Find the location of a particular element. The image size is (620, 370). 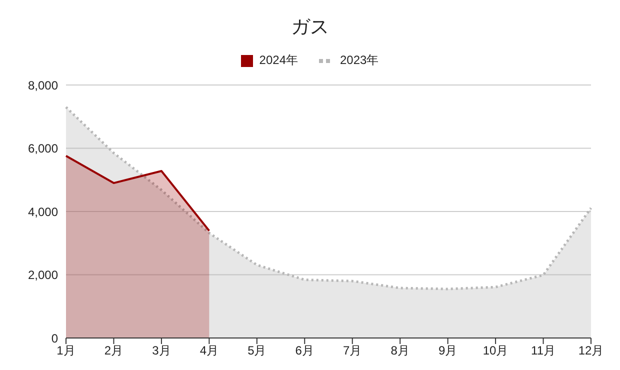

x-tick-label: 12月 is located at coordinates (591, 351).